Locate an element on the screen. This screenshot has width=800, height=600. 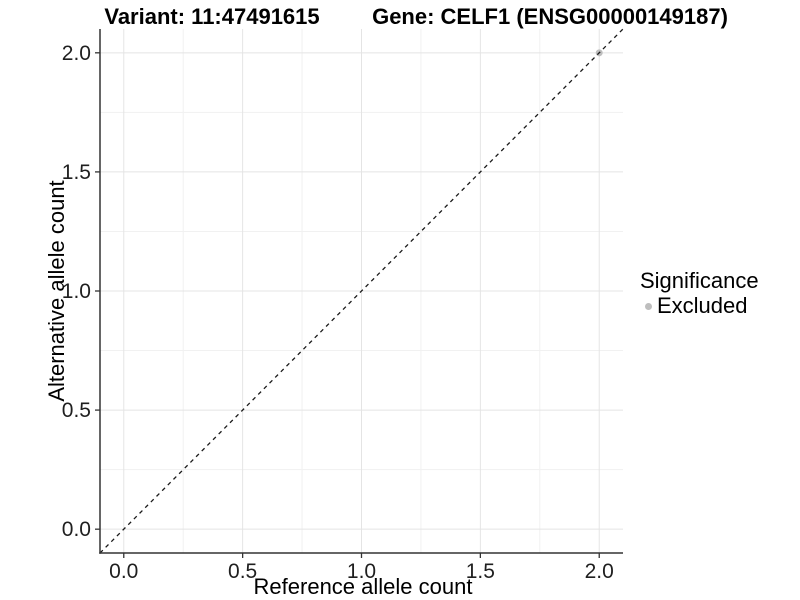
x-axis-tick-label: 0.5 is located at coordinates (242, 571).